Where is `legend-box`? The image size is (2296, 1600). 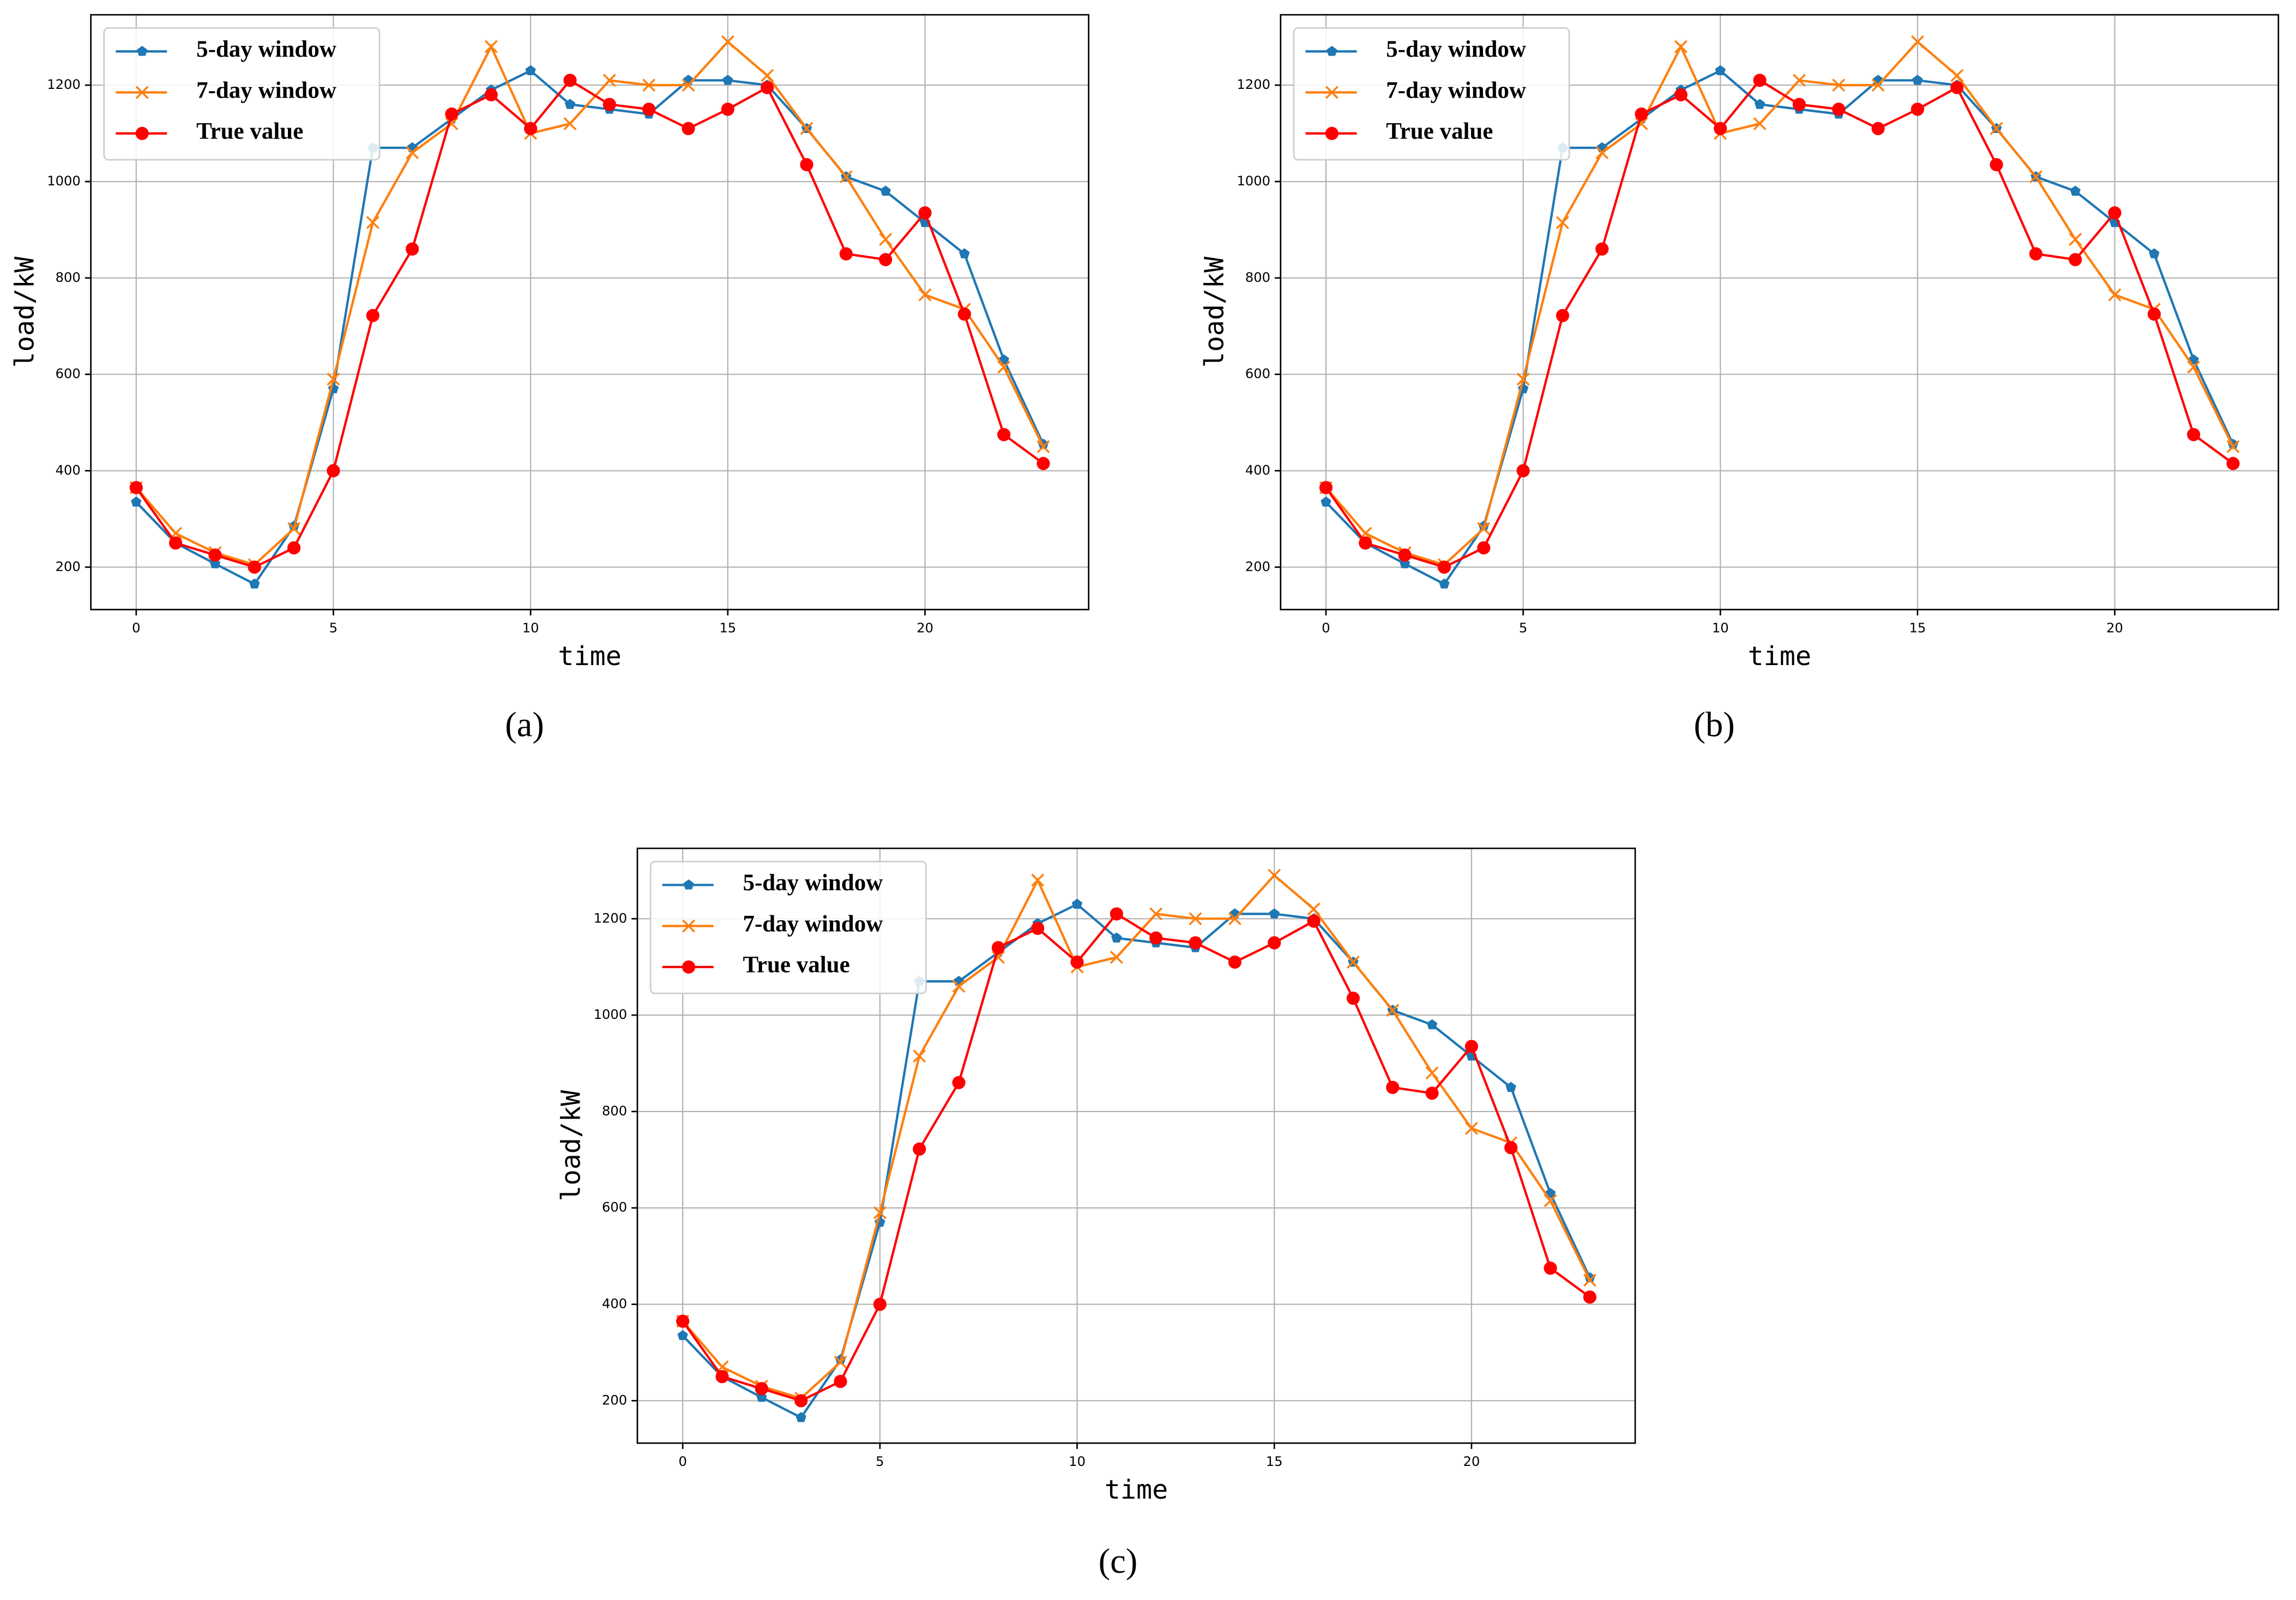 legend-box is located at coordinates (788, 927).